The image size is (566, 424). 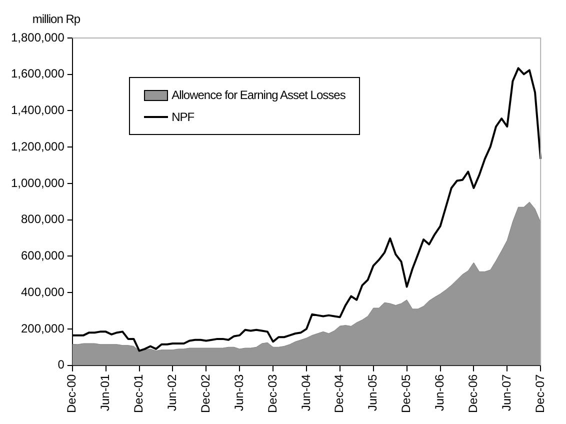 What do you see at coordinates (61, 365) in the screenshot?
I see `y-tick-label: 0` at bounding box center [61, 365].